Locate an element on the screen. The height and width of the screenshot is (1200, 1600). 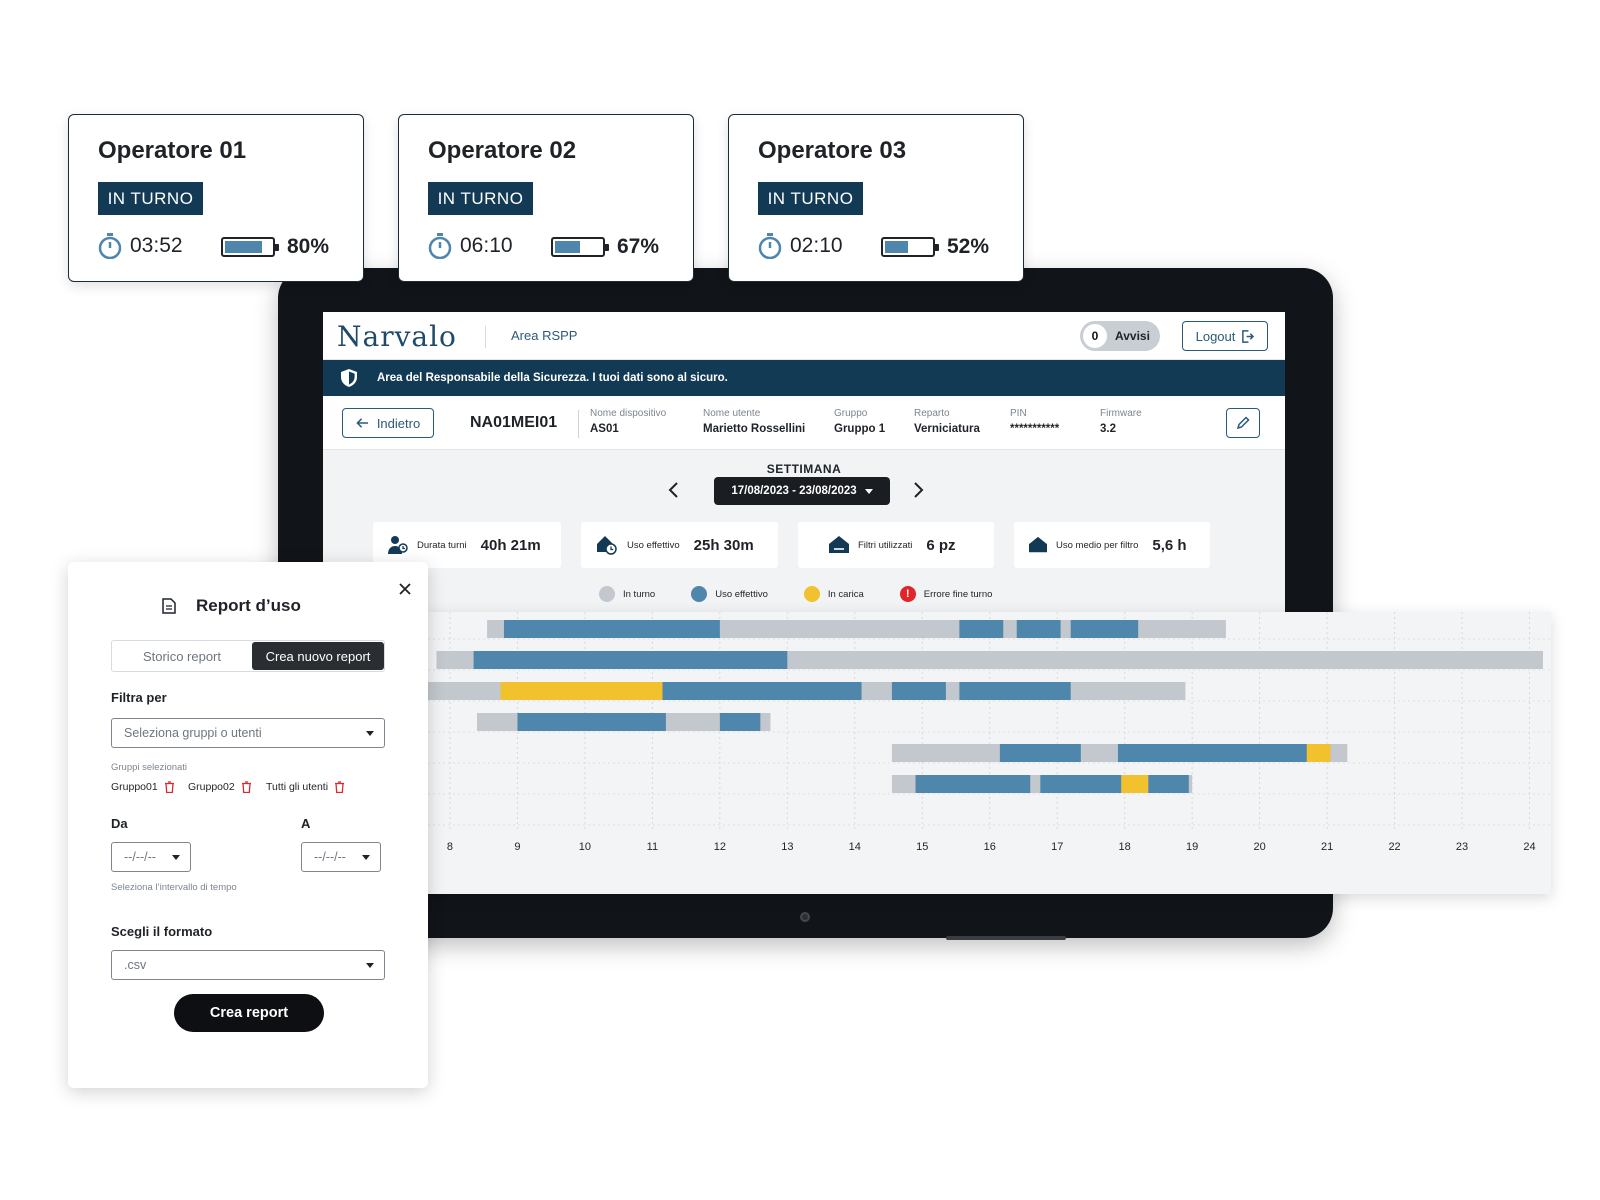
from-label: Da is located at coordinates (119, 823).